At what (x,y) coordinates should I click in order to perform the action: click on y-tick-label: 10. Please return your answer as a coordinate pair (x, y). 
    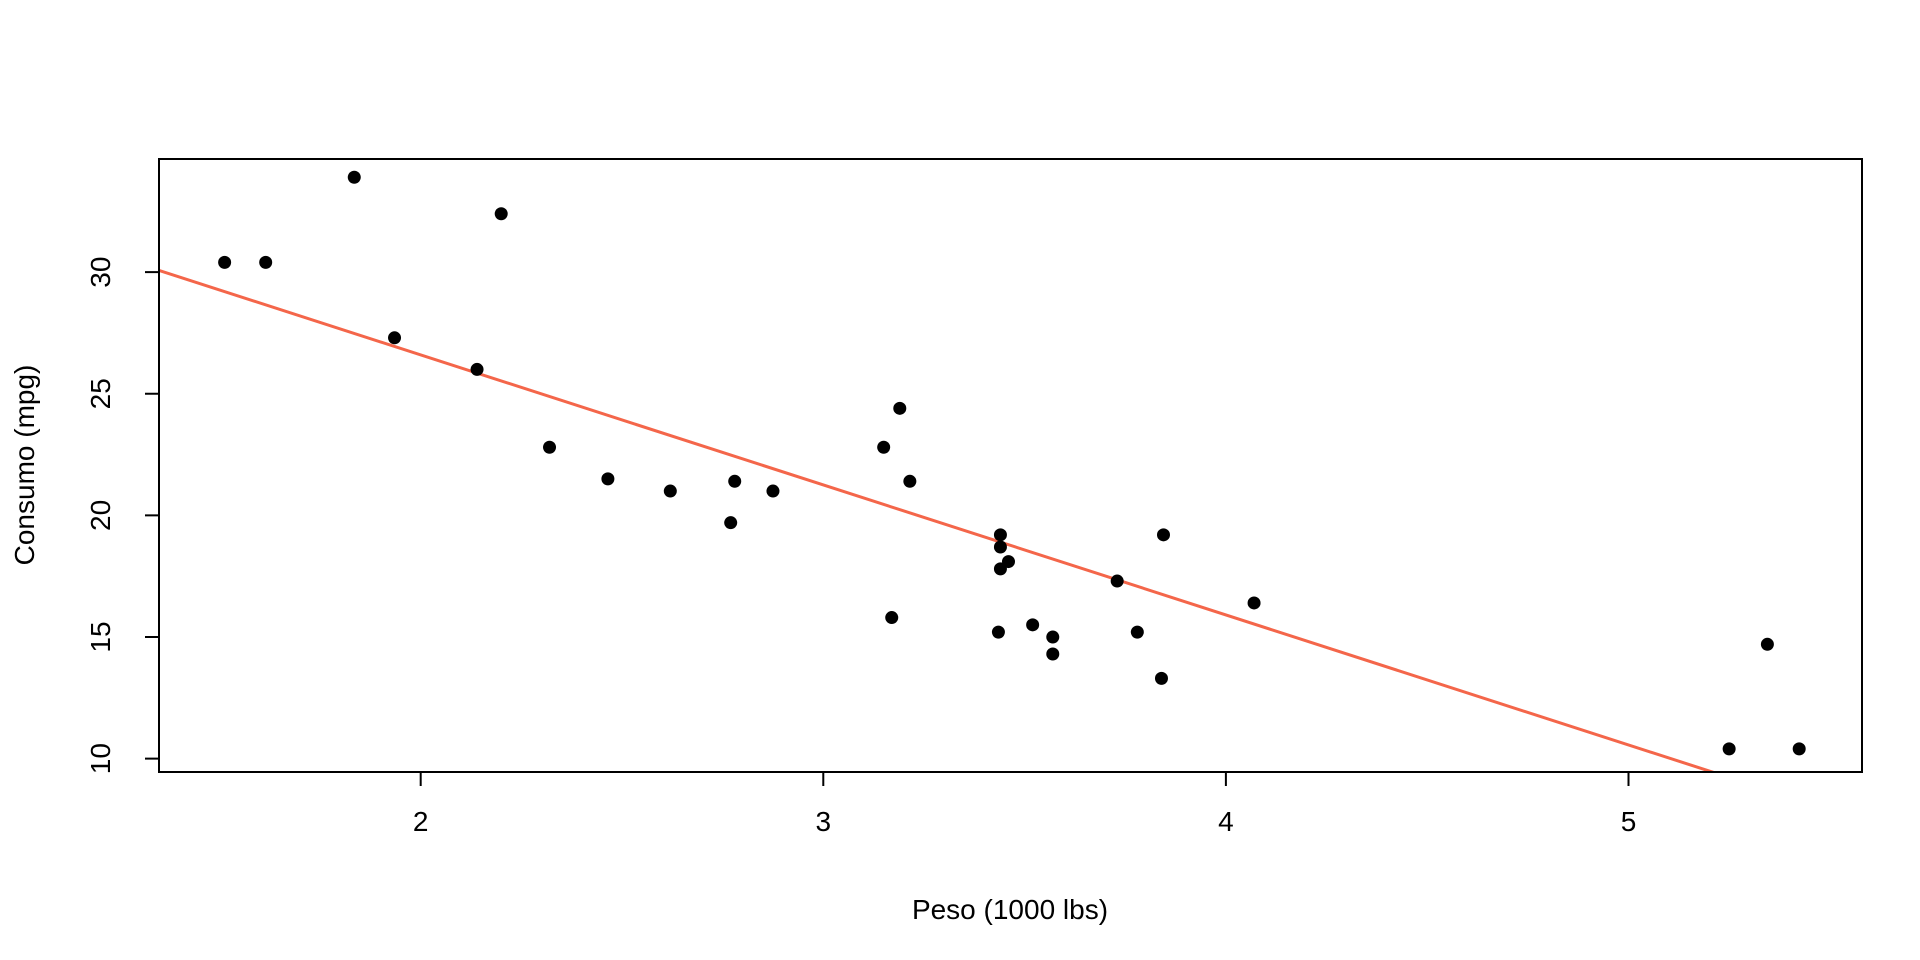
    Looking at the image, I should click on (100, 758).